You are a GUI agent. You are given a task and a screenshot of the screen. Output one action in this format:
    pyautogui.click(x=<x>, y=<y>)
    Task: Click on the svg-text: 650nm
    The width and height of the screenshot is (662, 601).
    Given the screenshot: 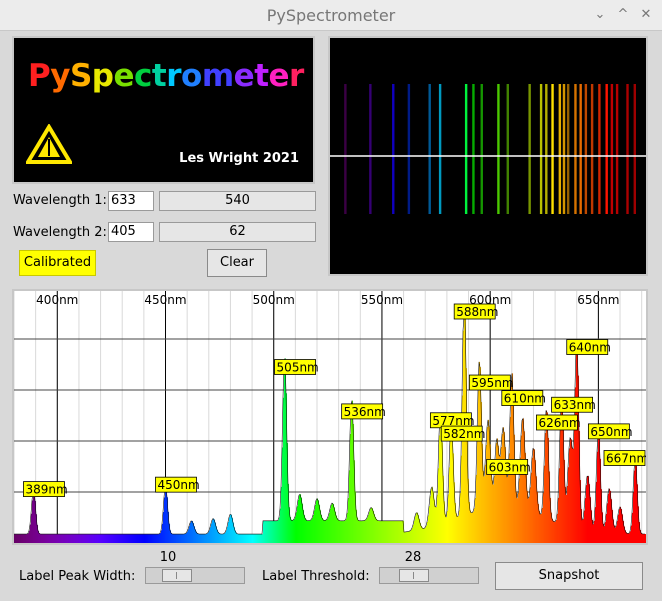 What is the action you would take?
    pyautogui.click(x=611, y=432)
    